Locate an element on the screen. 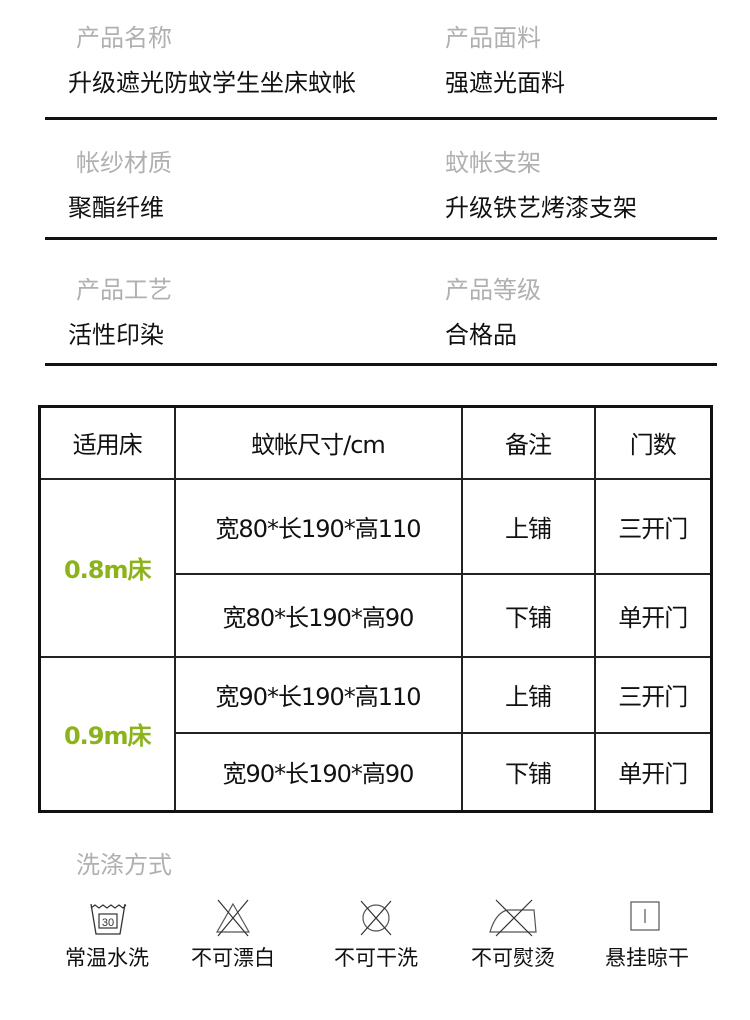 Image resolution: width=750 pixels, height=1020 pixels. spec-value: 强遮光面料 is located at coordinates (505, 83).